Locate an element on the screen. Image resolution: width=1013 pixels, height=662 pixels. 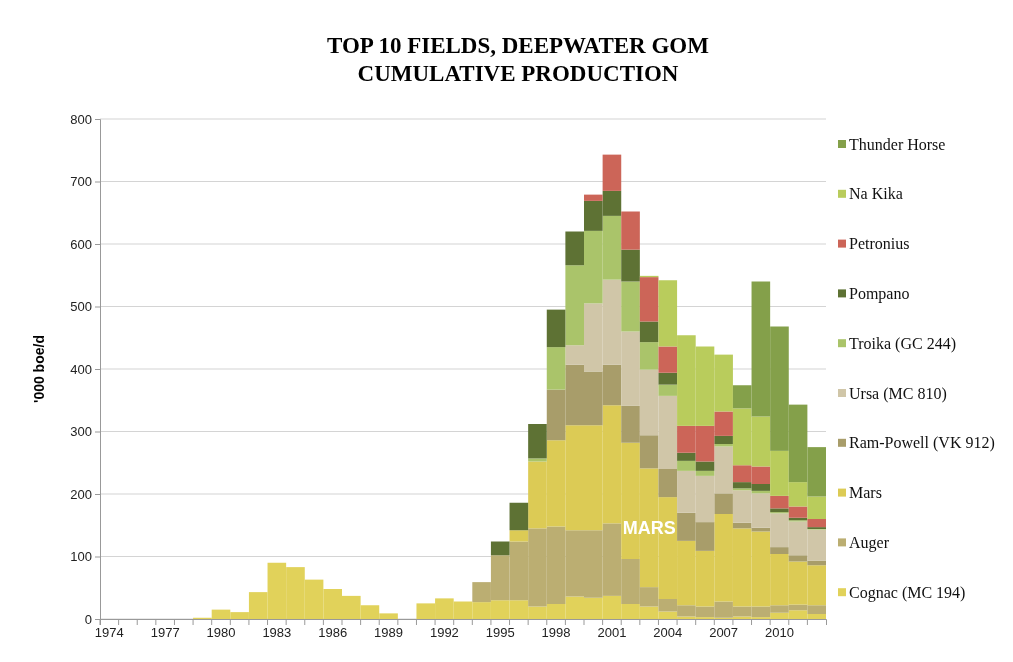
x-tick-label: 2004 is located at coordinates (668, 633).